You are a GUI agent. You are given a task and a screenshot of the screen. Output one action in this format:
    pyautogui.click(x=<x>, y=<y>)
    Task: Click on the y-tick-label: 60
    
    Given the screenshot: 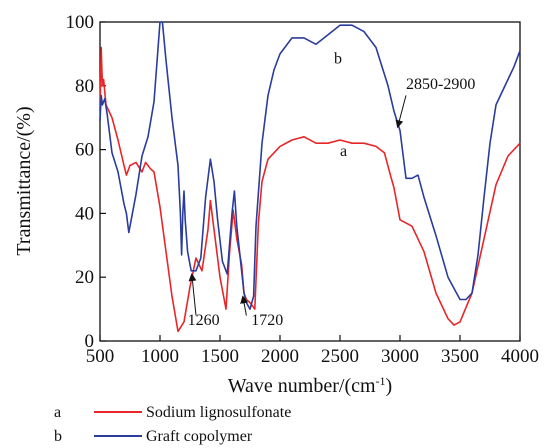 What is the action you would take?
    pyautogui.click(x=84, y=150)
    